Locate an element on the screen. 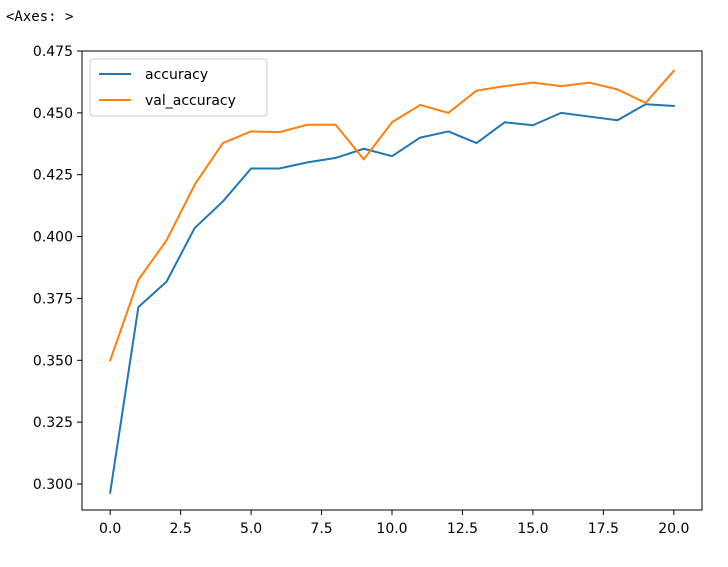  x-tick-label: 2.5 is located at coordinates (181, 529).